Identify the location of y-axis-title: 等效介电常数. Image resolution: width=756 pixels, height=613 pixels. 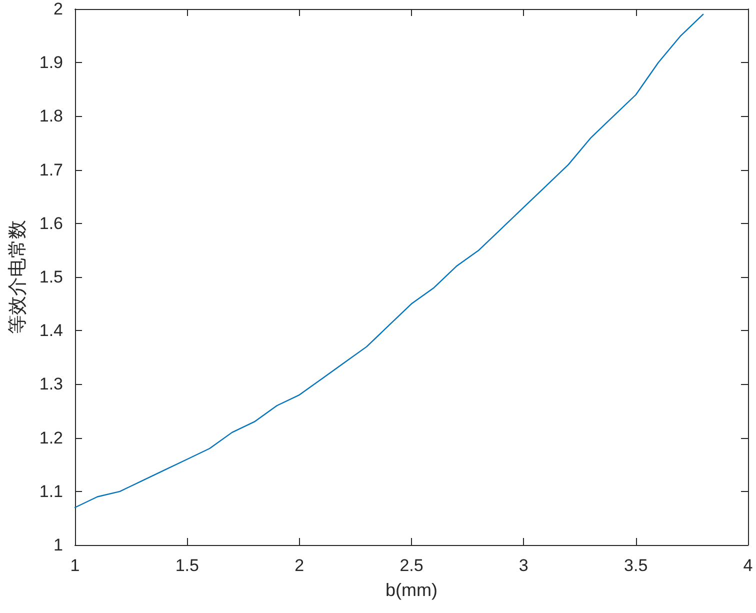
(17, 277).